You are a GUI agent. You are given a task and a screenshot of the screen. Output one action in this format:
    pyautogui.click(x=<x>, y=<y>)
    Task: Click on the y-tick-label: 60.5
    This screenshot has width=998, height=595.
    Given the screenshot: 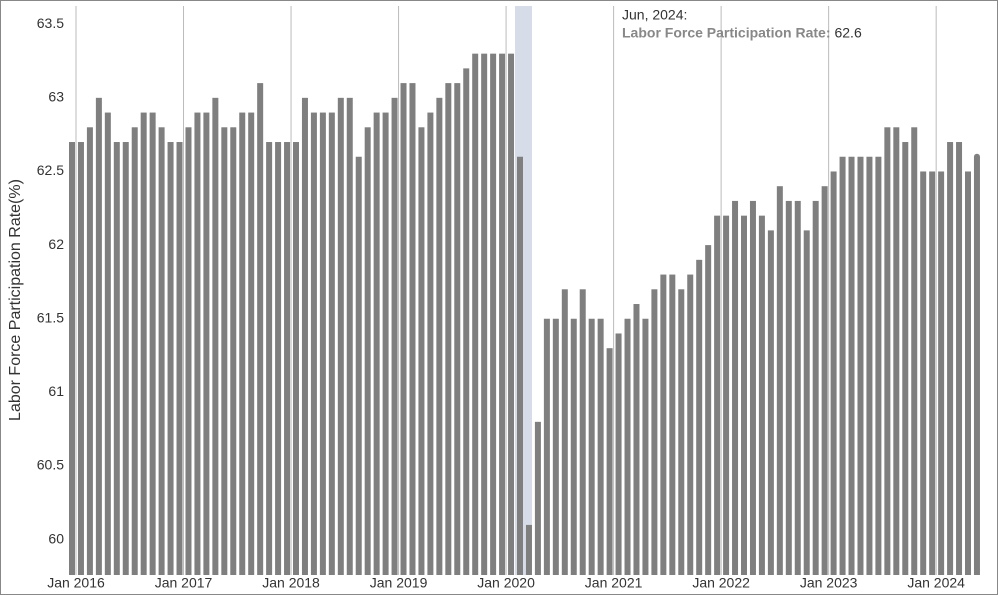 What is the action you would take?
    pyautogui.click(x=50, y=465)
    